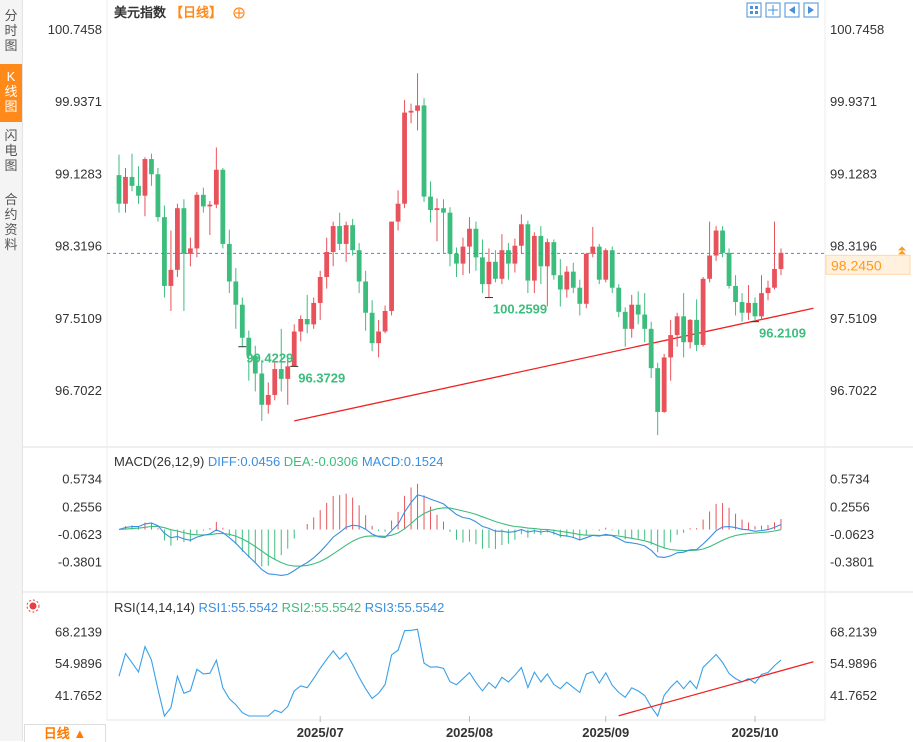  Describe the element at coordinates (11, 150) in the screenshot. I see `tab-flash: 闪电图` at that location.